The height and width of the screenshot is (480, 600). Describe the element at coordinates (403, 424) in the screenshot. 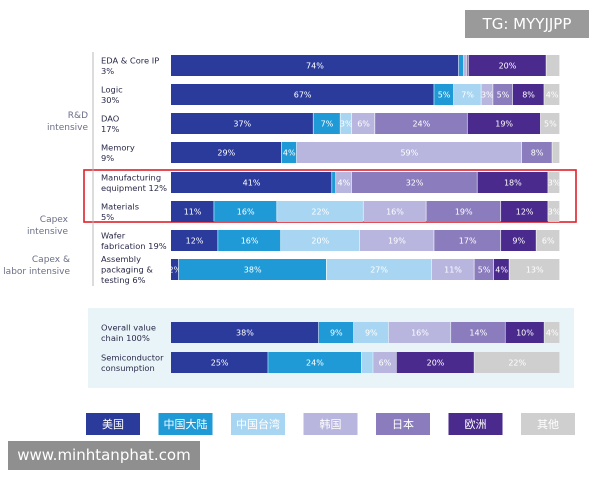

I see `legend-label: 日本` at that location.